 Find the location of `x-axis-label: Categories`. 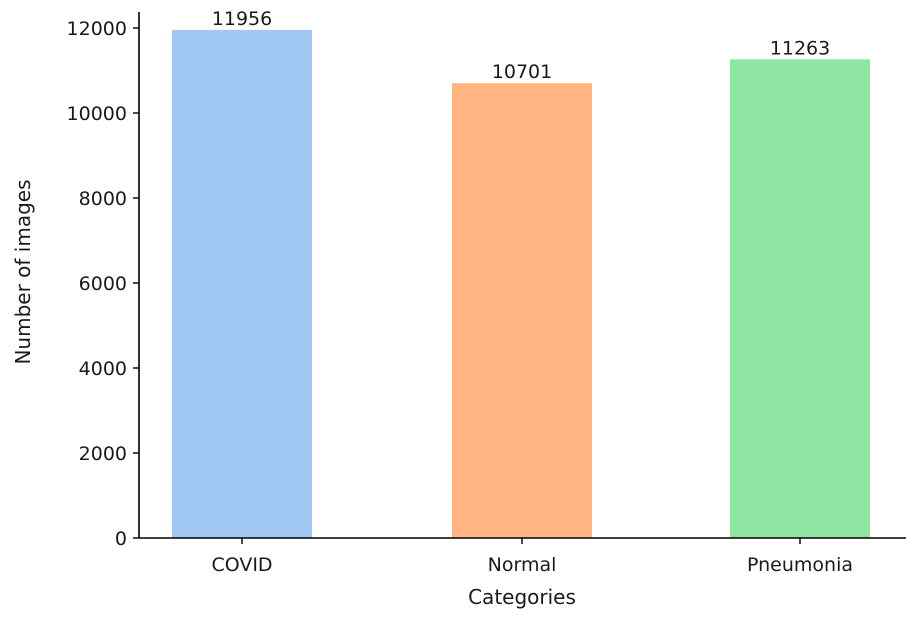

x-axis-label: Categories is located at coordinates (522, 597).